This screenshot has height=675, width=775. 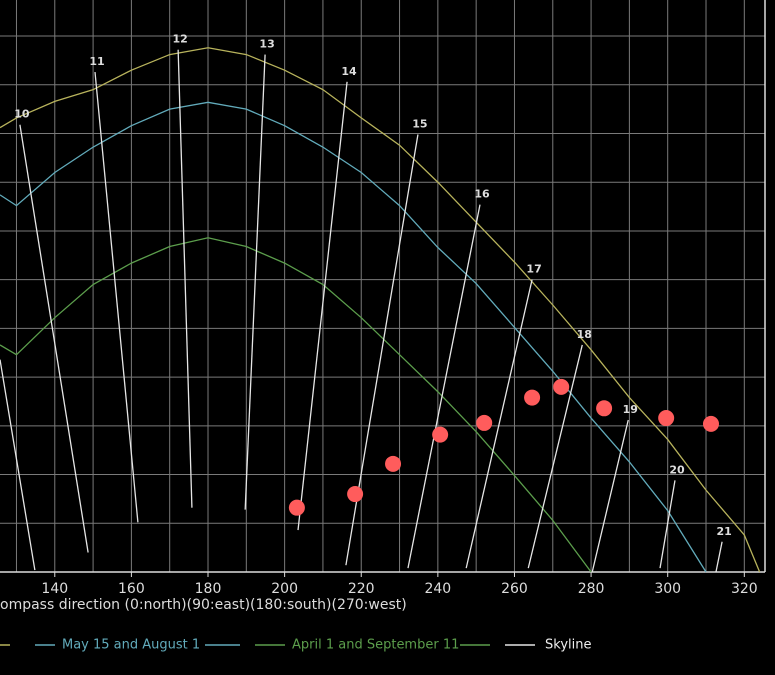 What do you see at coordinates (723, 531) in the screenshot?
I see `hour-label: 21` at bounding box center [723, 531].